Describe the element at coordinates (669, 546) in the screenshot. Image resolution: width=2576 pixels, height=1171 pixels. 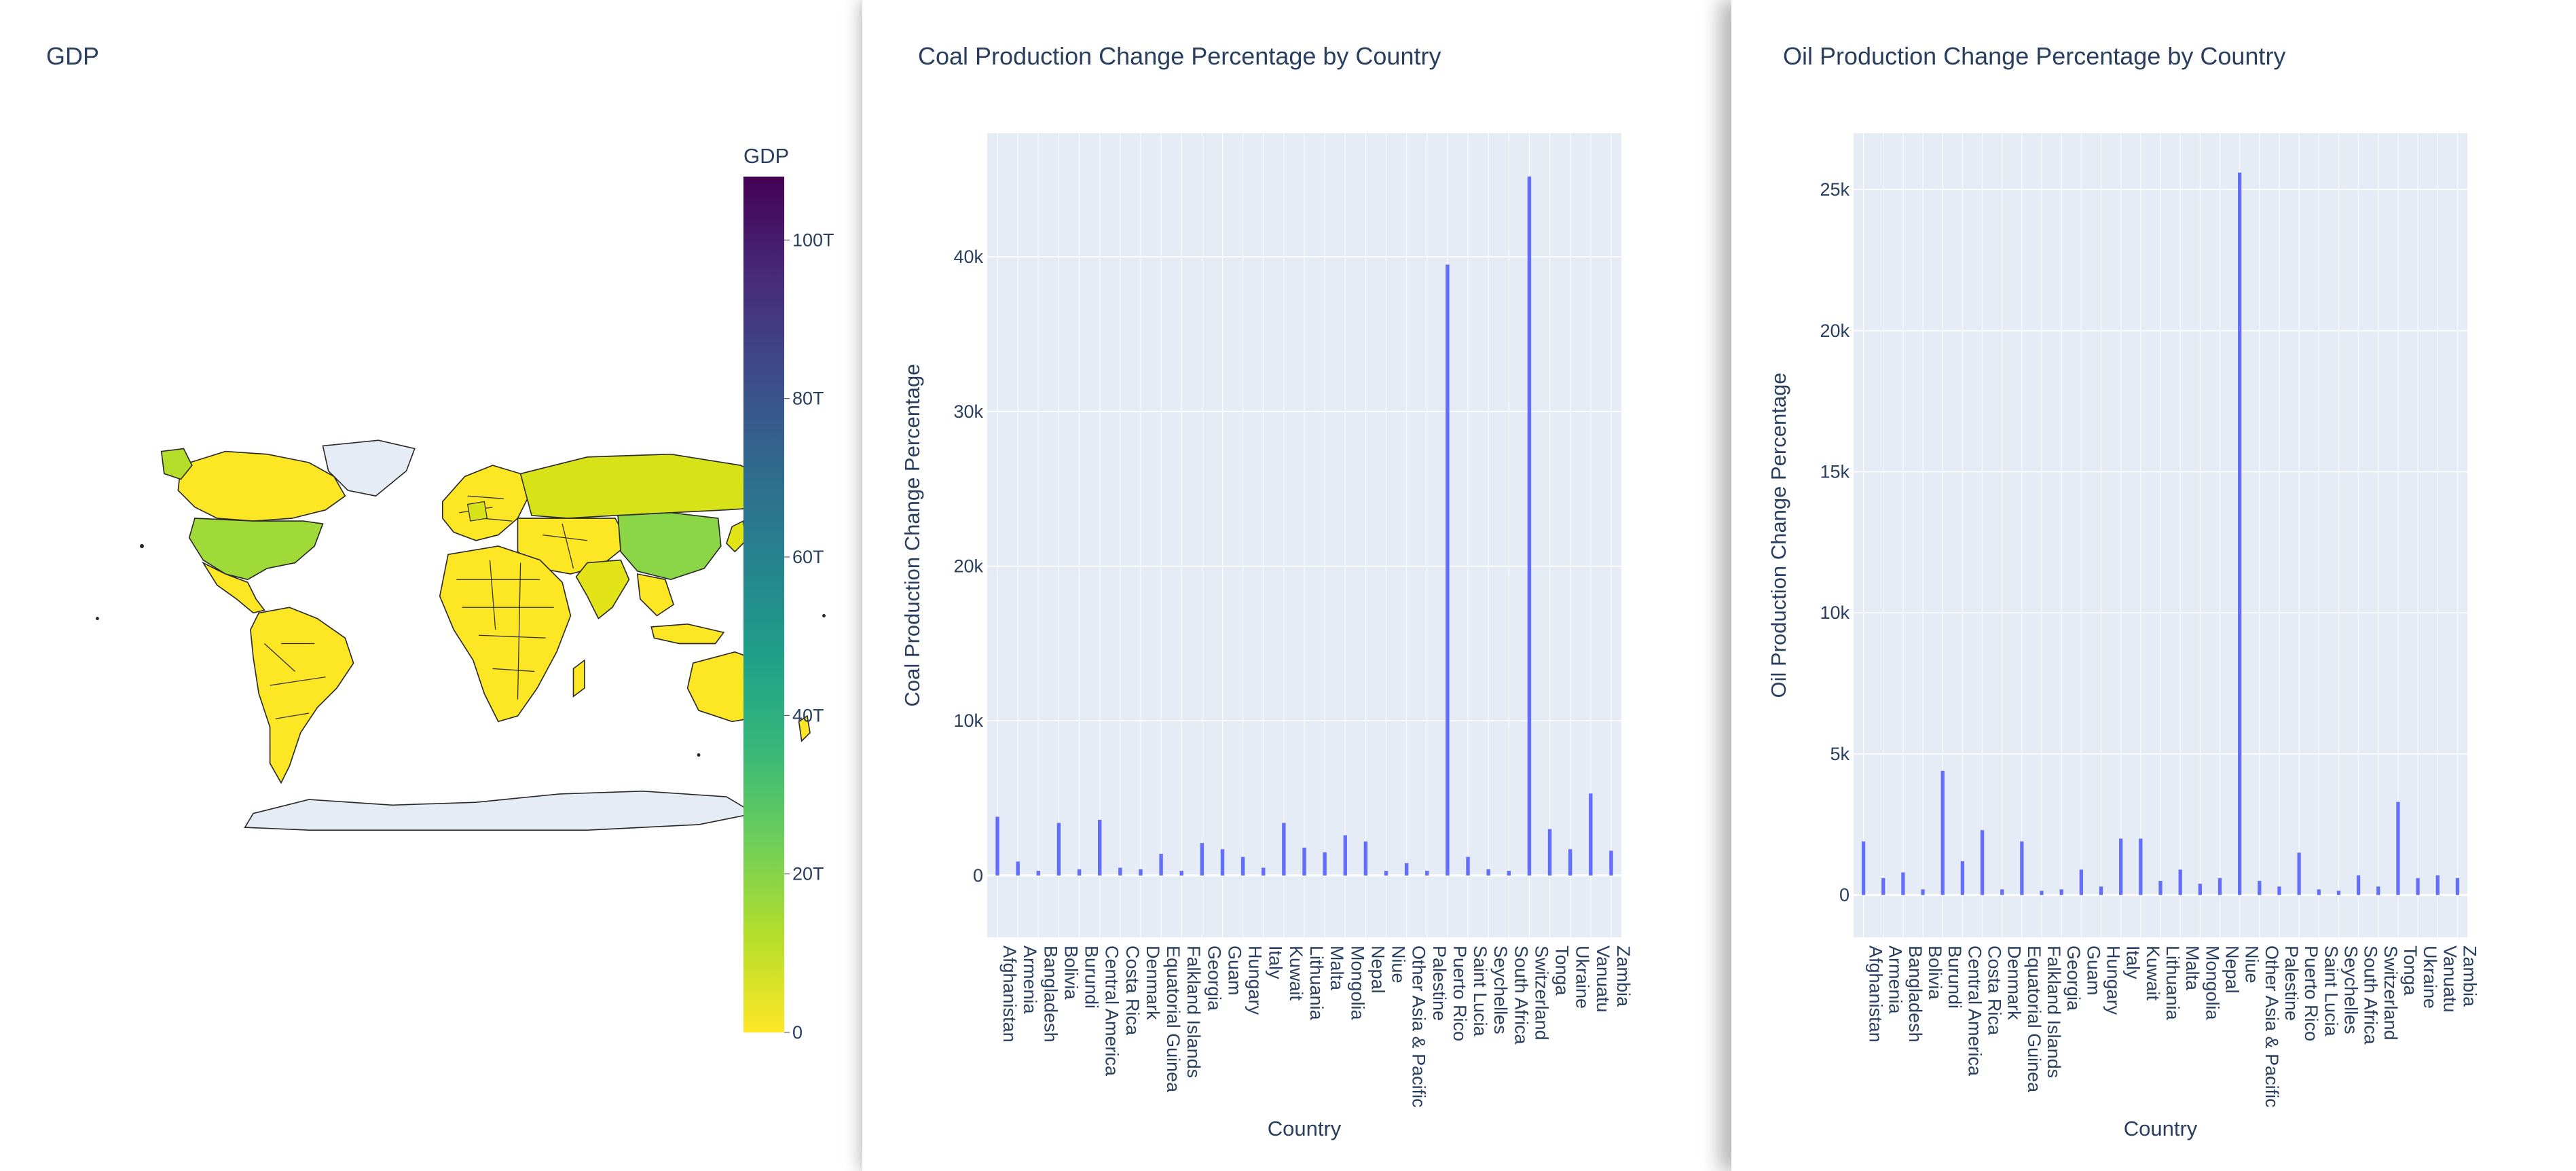
I see `country-china` at that location.